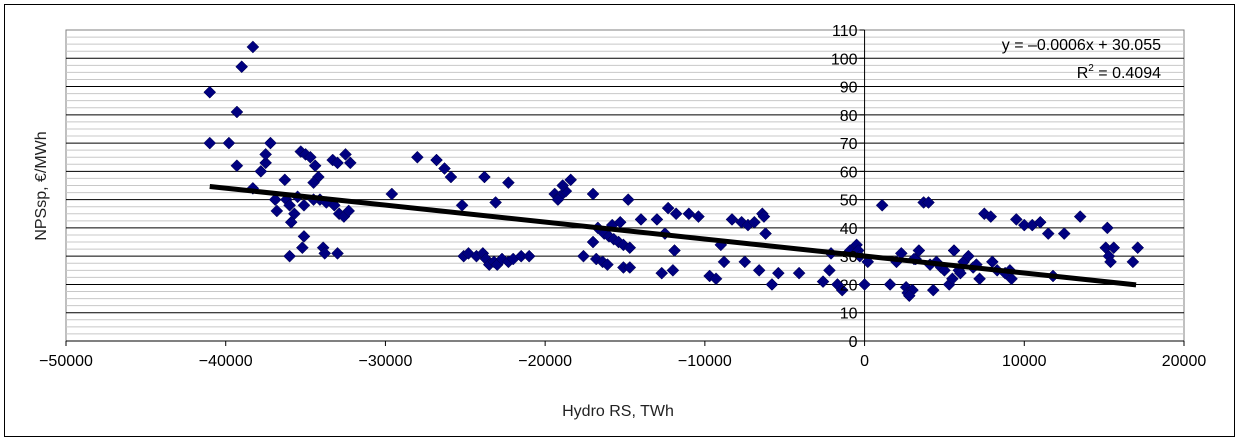 The width and height of the screenshot is (1239, 441). What do you see at coordinates (849, 201) in the screenshot?
I see `y-tick-label: 50` at bounding box center [849, 201].